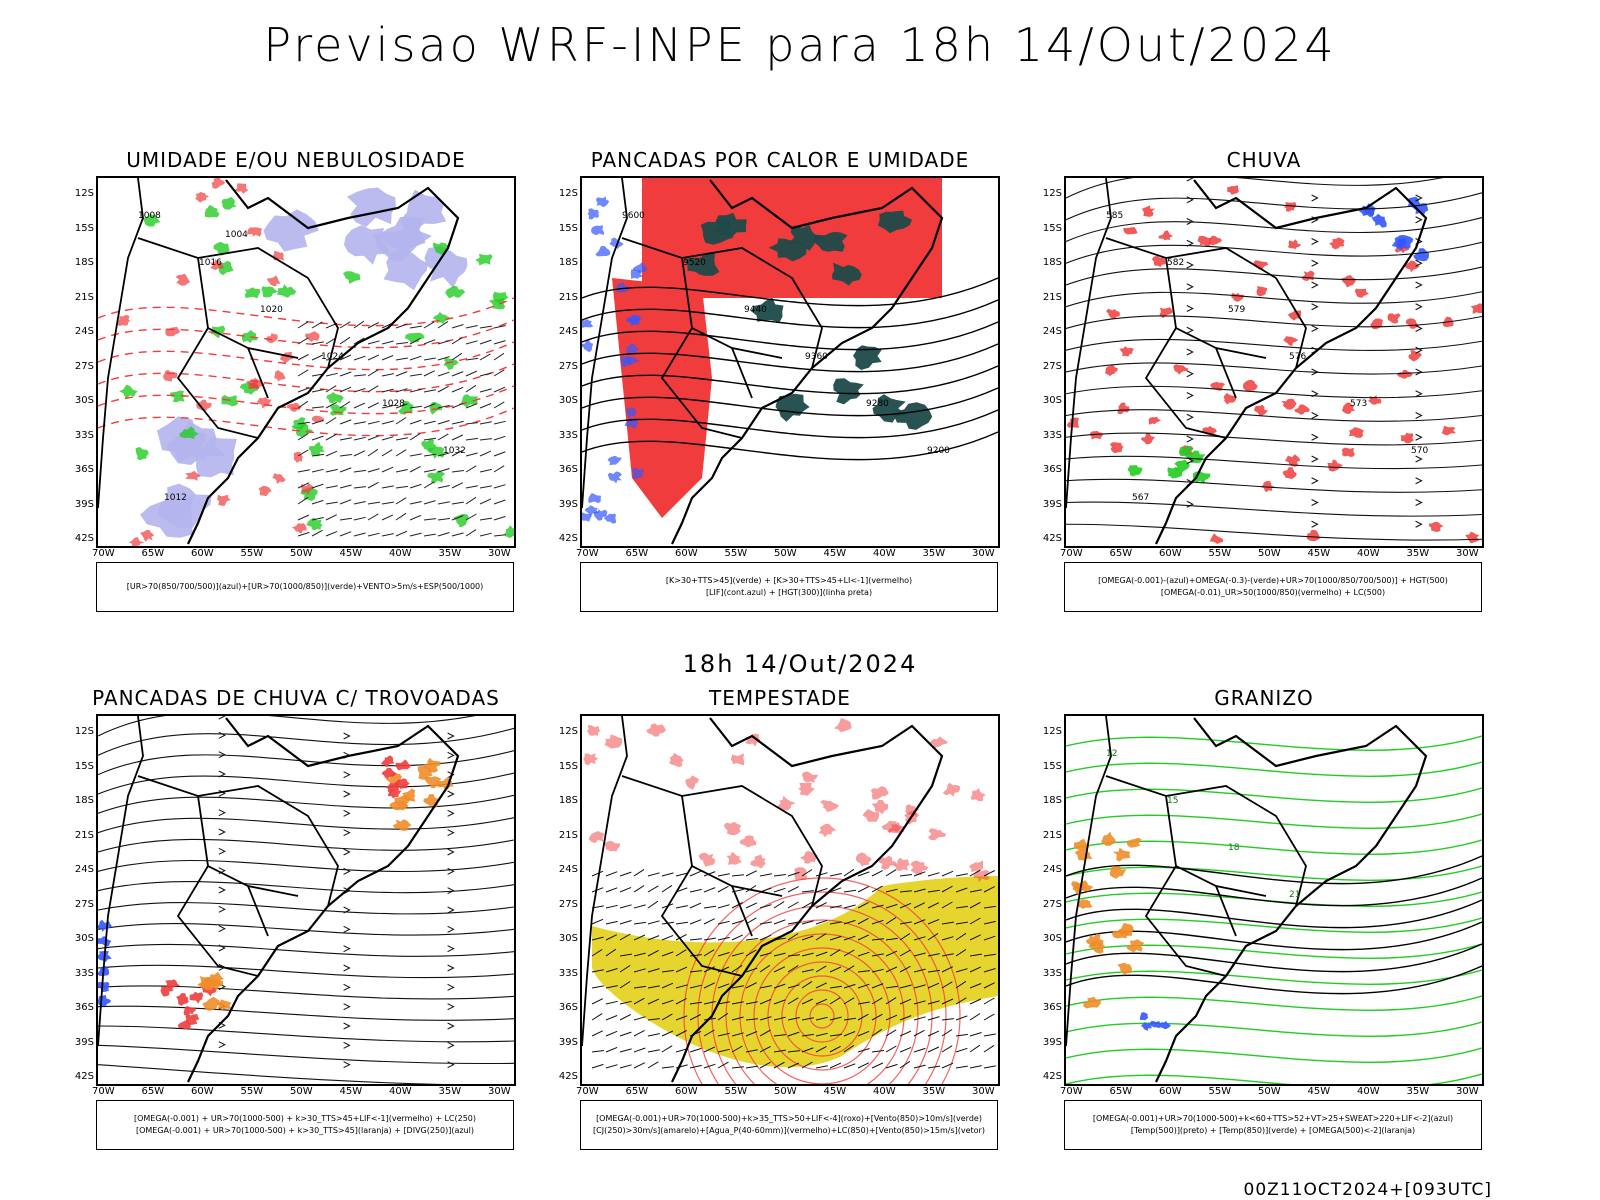 This screenshot has height=1200, width=1600. Describe the element at coordinates (409, 795) in the screenshot. I see `storm-orange` at that location.